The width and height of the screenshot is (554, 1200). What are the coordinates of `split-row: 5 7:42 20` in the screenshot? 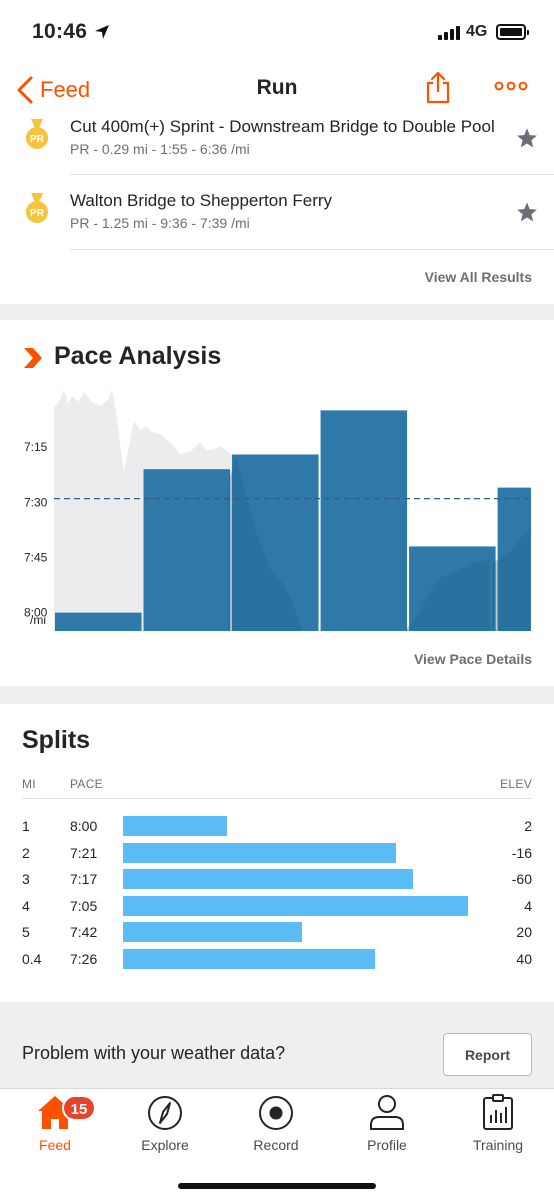 It's located at (277, 932).